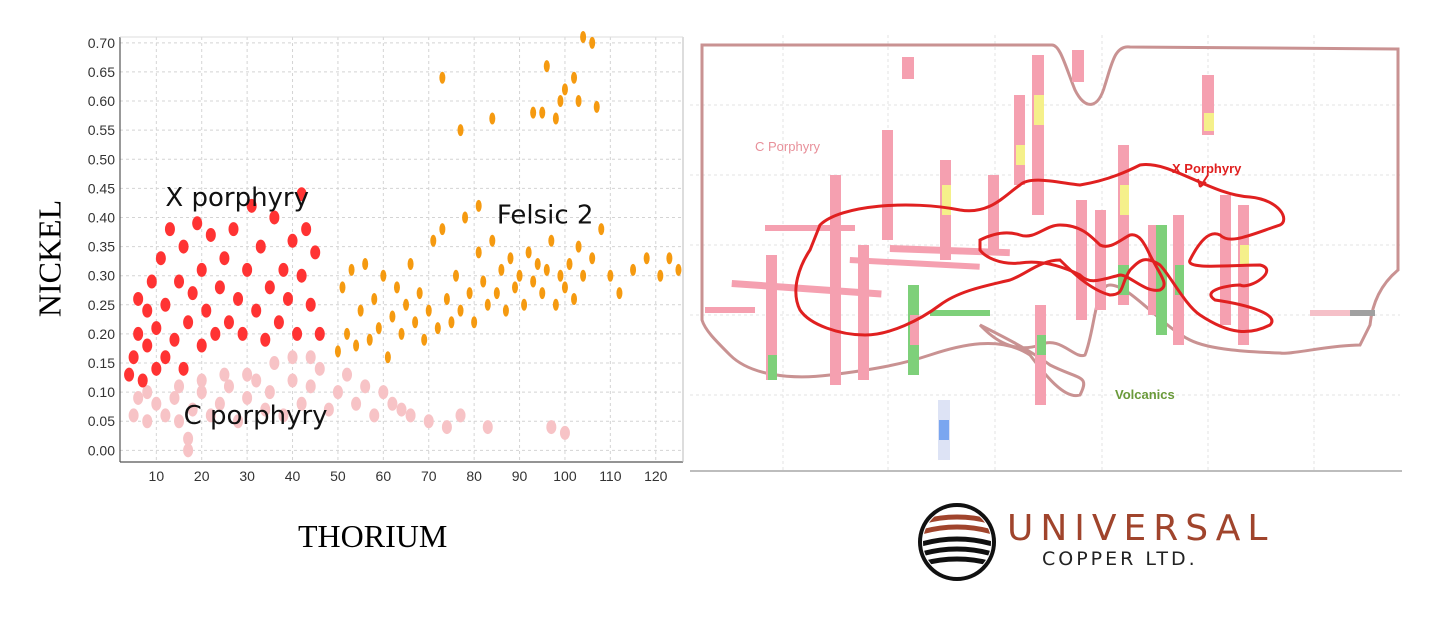 Image resolution: width=1429 pixels, height=643 pixels. I want to click on x-tick-label: 30, so click(247, 476).